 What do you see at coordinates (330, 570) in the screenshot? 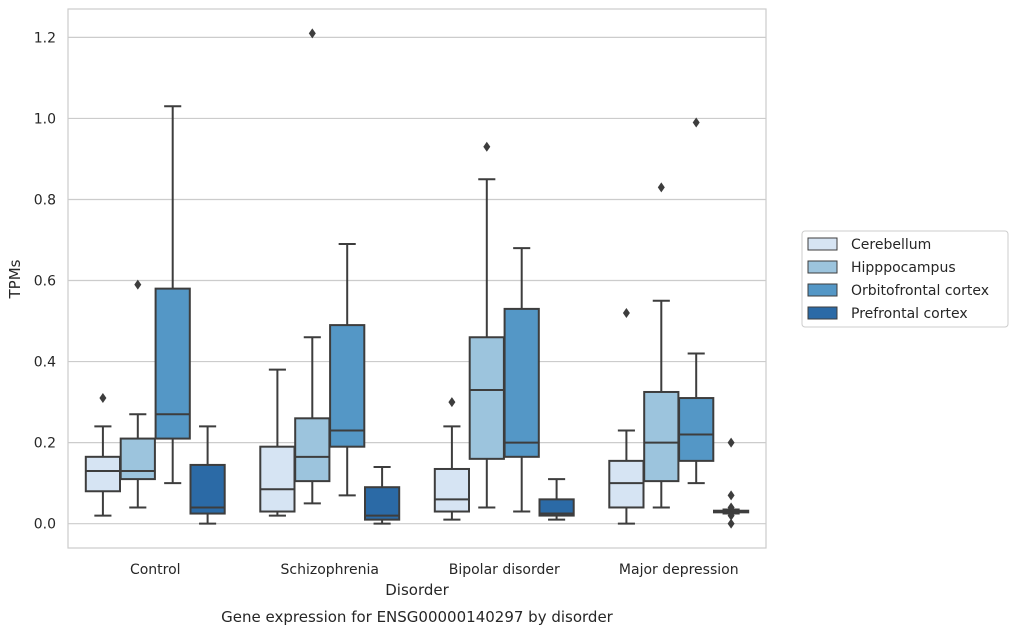
I see `x-tick-label: Schizophrenia` at bounding box center [330, 570].